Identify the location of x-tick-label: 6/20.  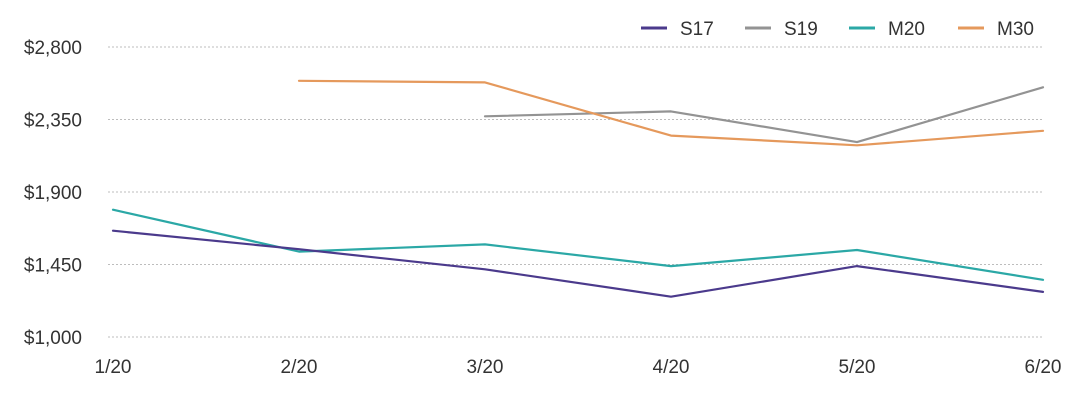
(1043, 367).